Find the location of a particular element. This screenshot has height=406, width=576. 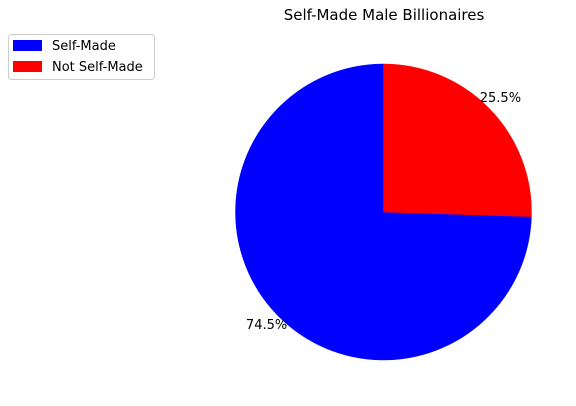

pie-percent-label: 25.5% is located at coordinates (500, 98).